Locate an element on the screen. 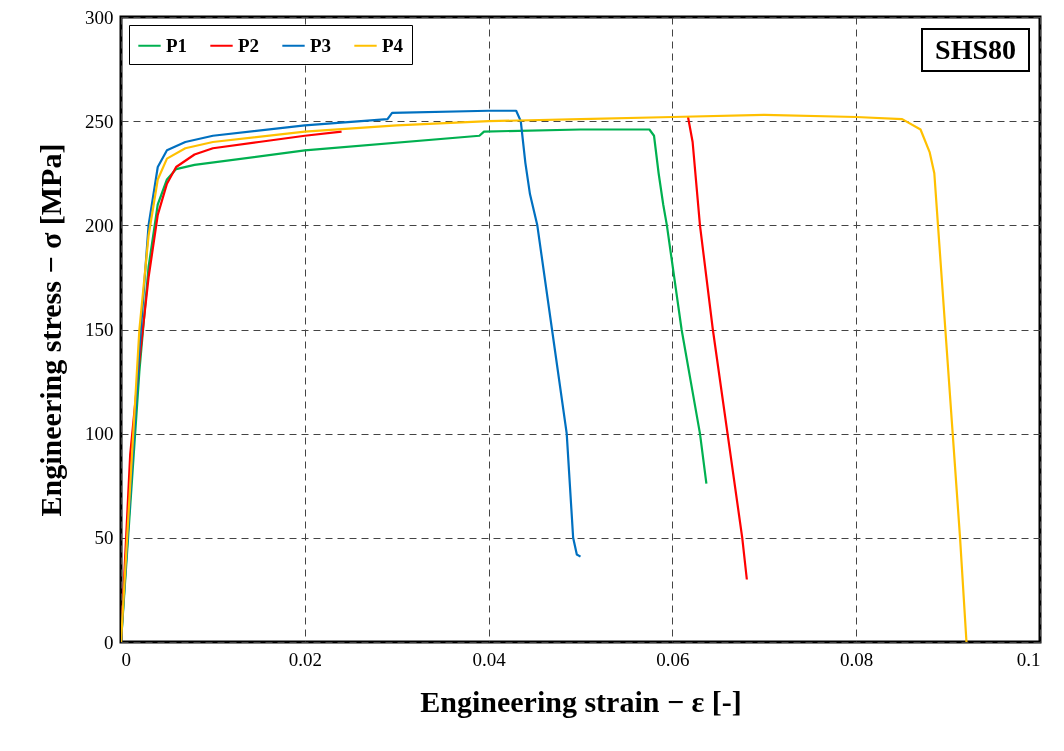 Image resolution: width=1064 pixels, height=751 pixels. x-tick-label: 0.06 is located at coordinates (673, 659).